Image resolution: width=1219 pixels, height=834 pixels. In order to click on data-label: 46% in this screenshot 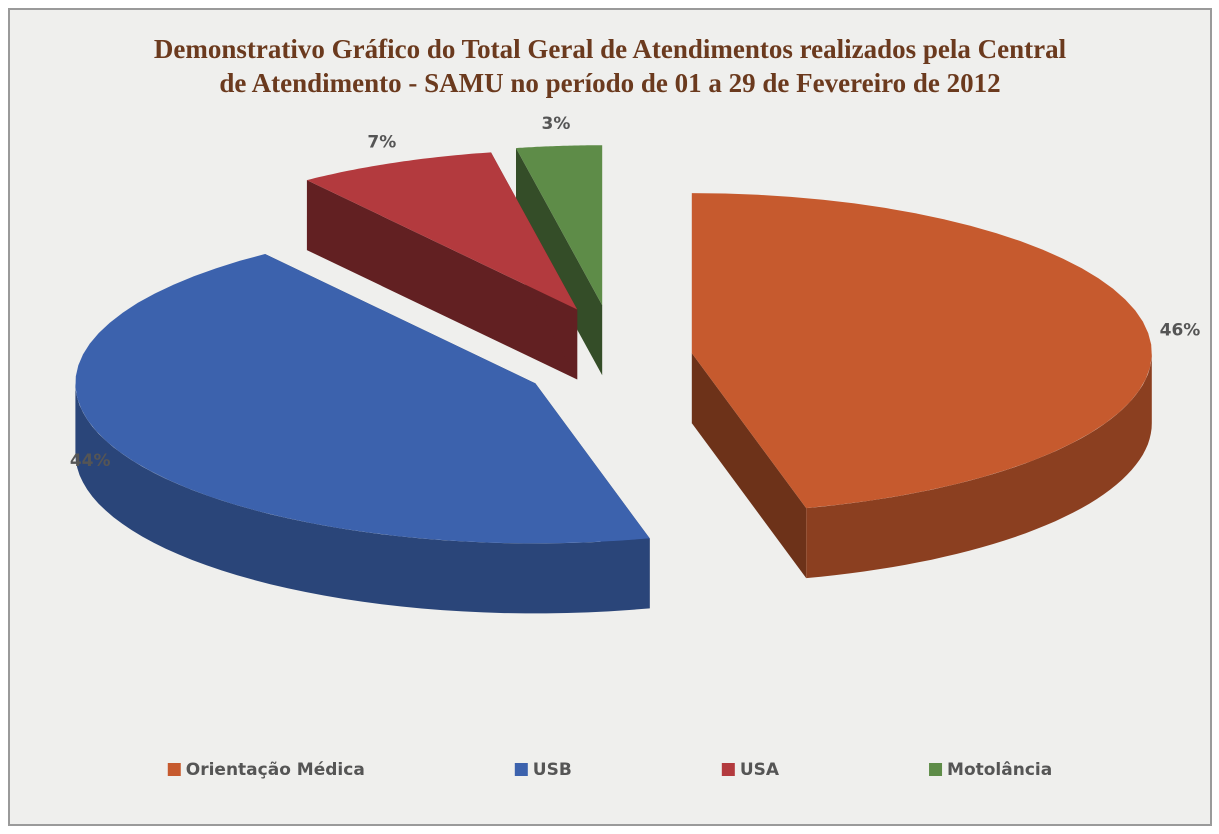, I will do `click(1180, 330)`.